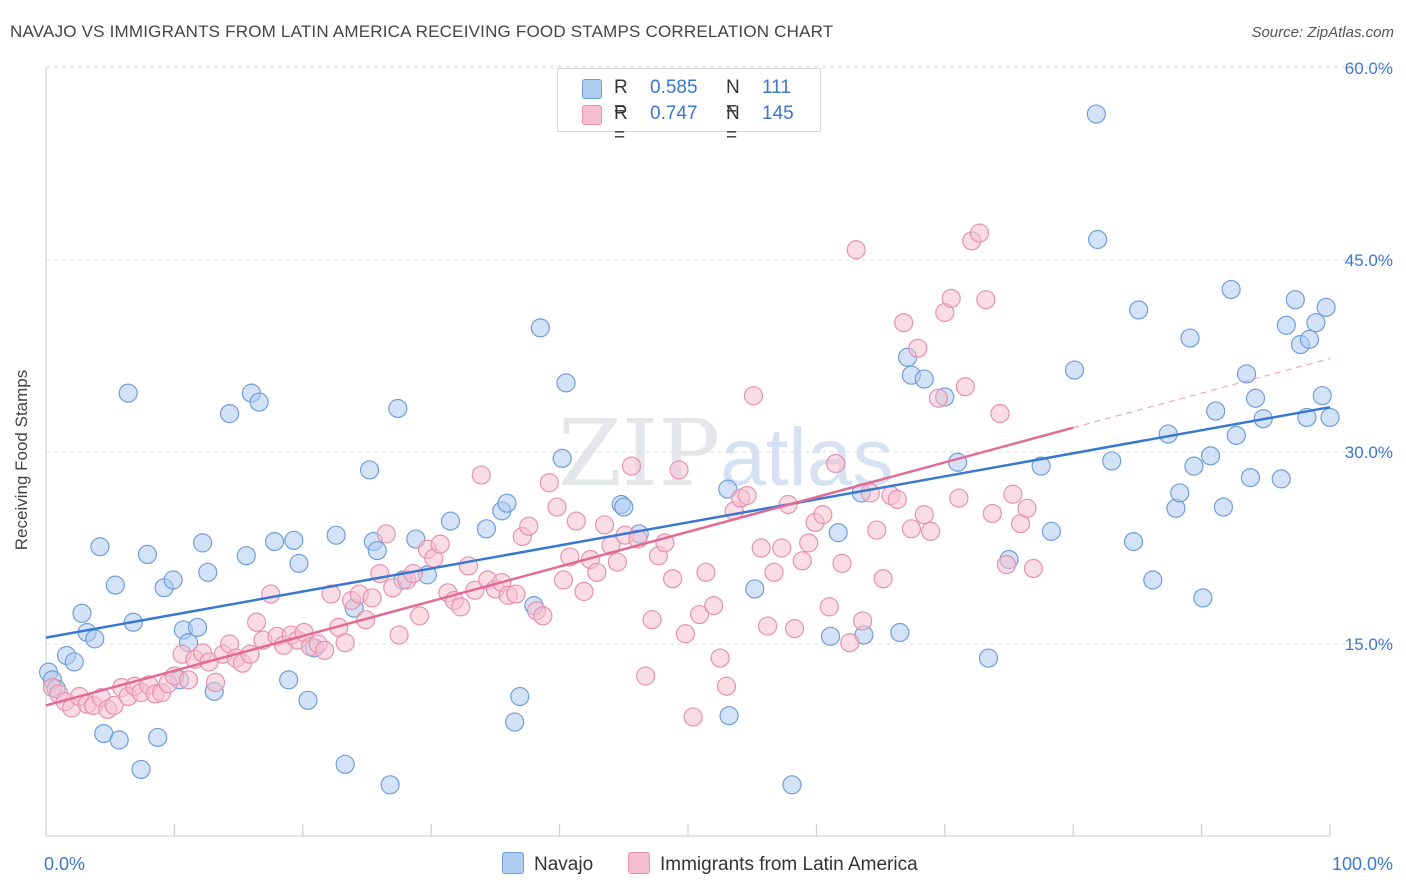  Describe the element at coordinates (1202, 393) in the screenshot. I see `latin-trend-extension` at that location.